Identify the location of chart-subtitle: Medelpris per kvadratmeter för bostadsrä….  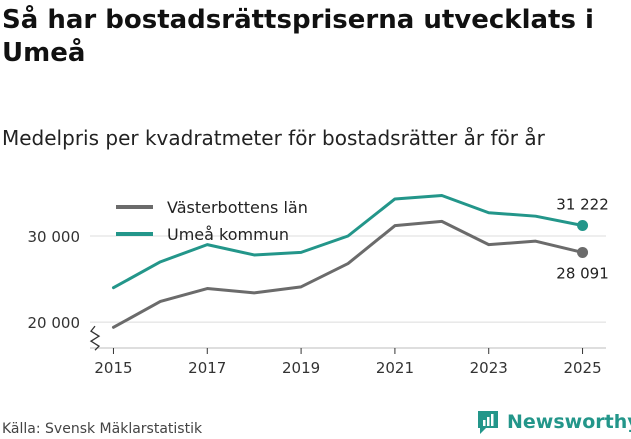
(273, 138).